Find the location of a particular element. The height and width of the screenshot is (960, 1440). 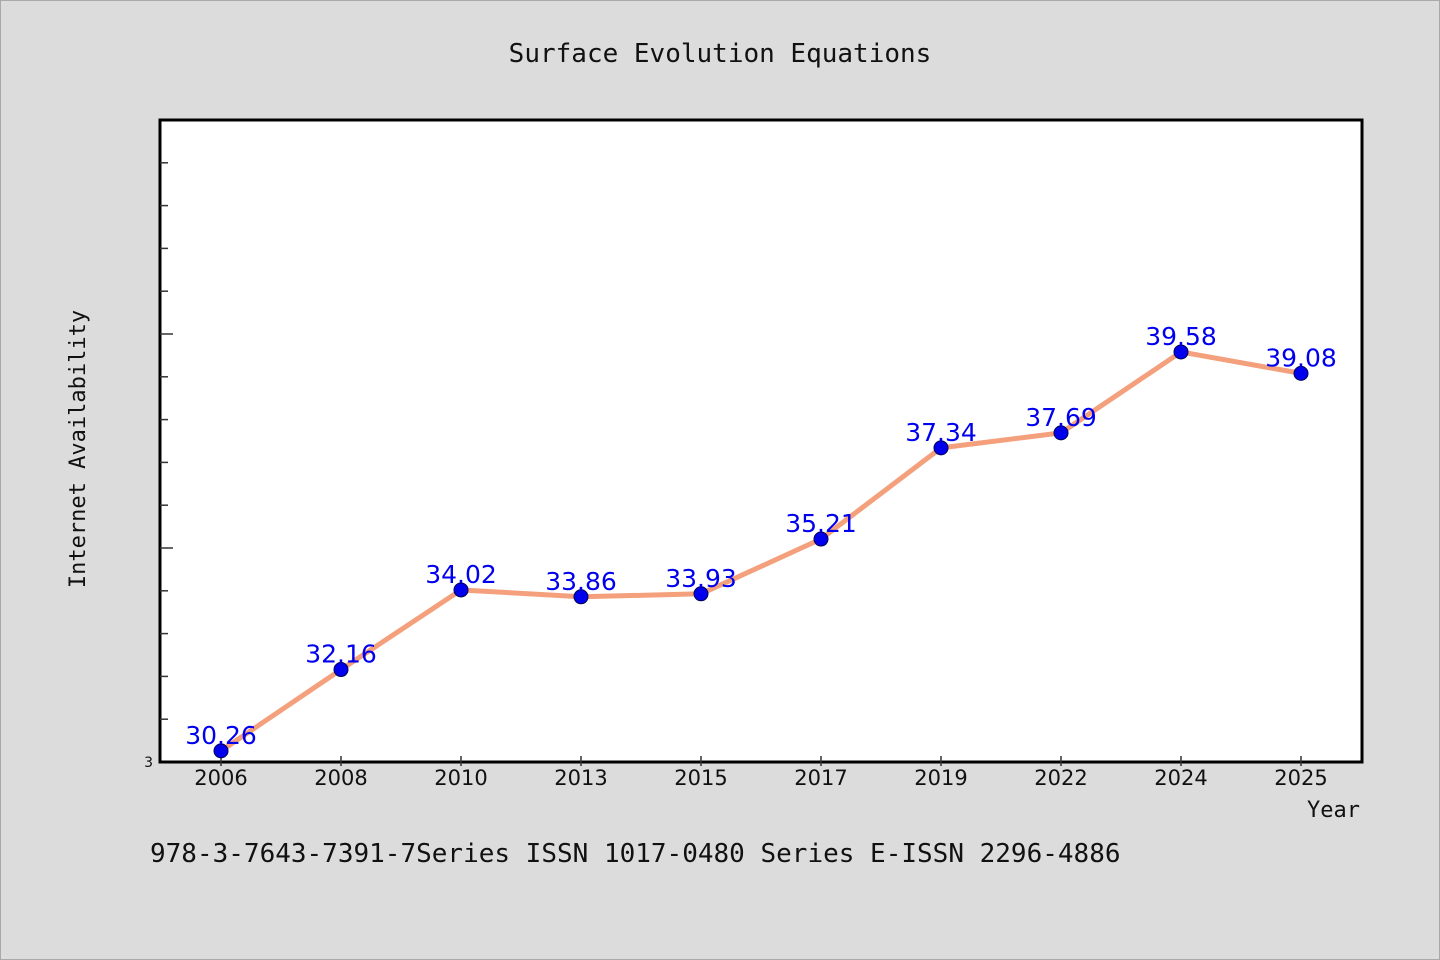

x-tick-label: 2017 is located at coordinates (820, 778).